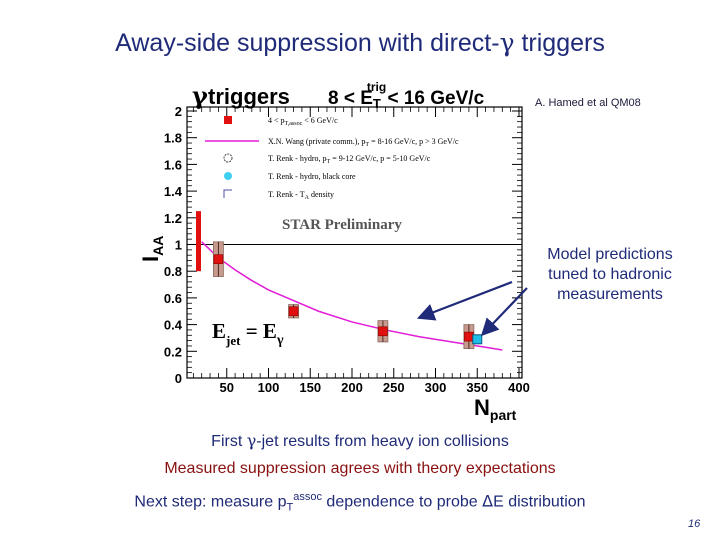  What do you see at coordinates (228, 176) in the screenshot?
I see `legend-marker-black-core` at bounding box center [228, 176].